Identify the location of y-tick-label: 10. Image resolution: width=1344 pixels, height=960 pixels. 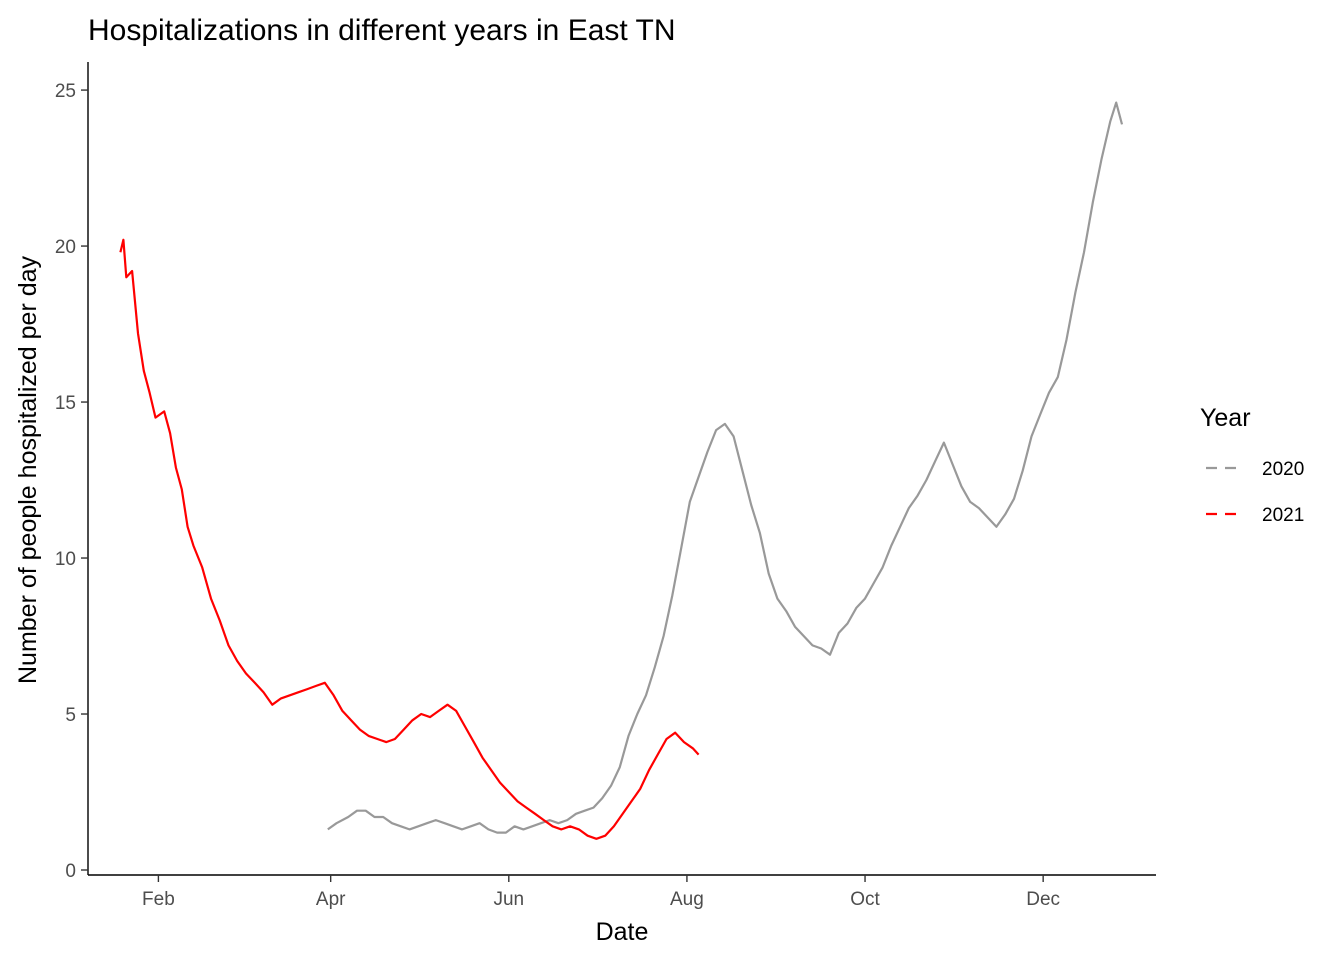
(65, 559).